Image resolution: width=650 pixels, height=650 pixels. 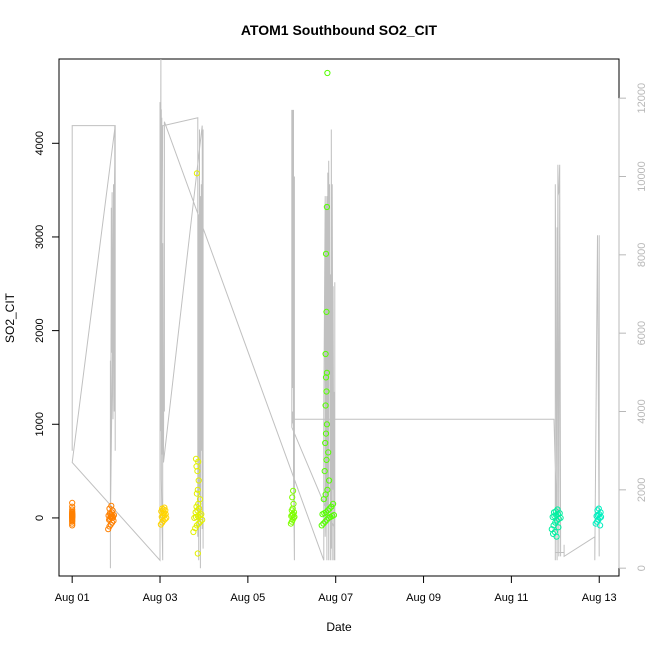 I want to click on x-tick-label: Aug 03, so click(x=160, y=598).